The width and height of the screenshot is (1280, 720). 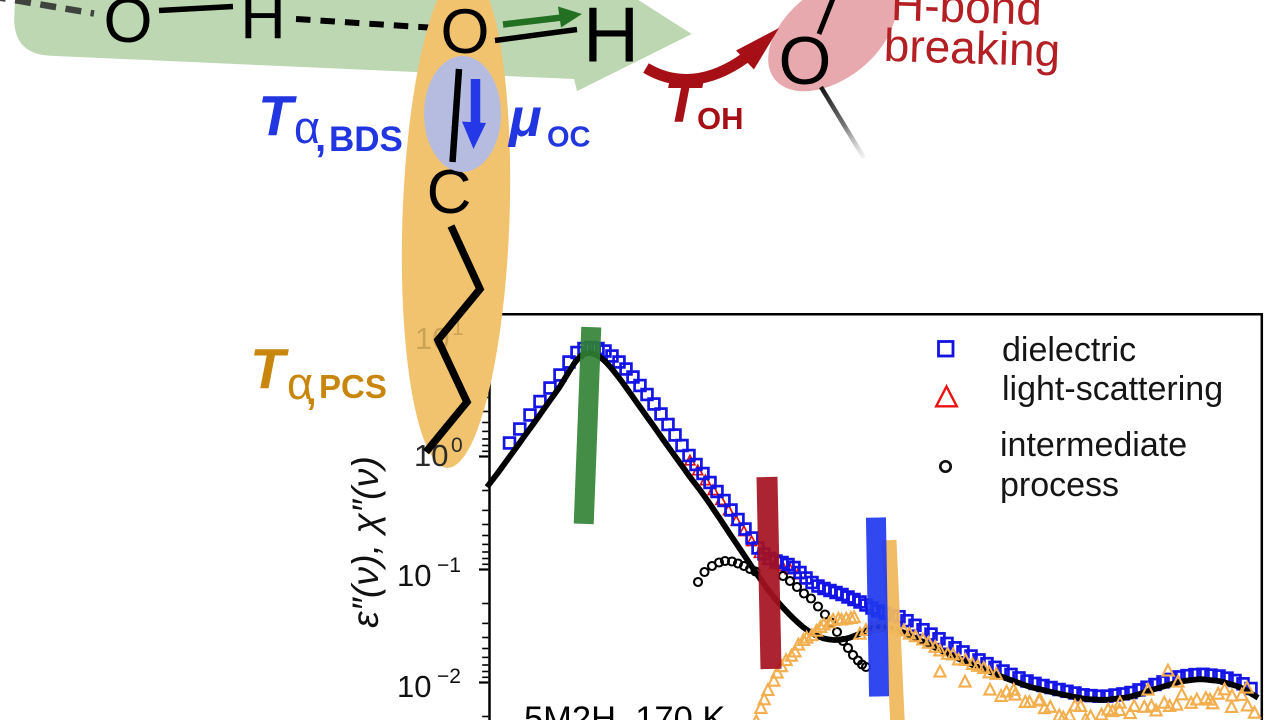 I want to click on svg-text: ε″(ν), χ″(ν), so click(x=365, y=542).